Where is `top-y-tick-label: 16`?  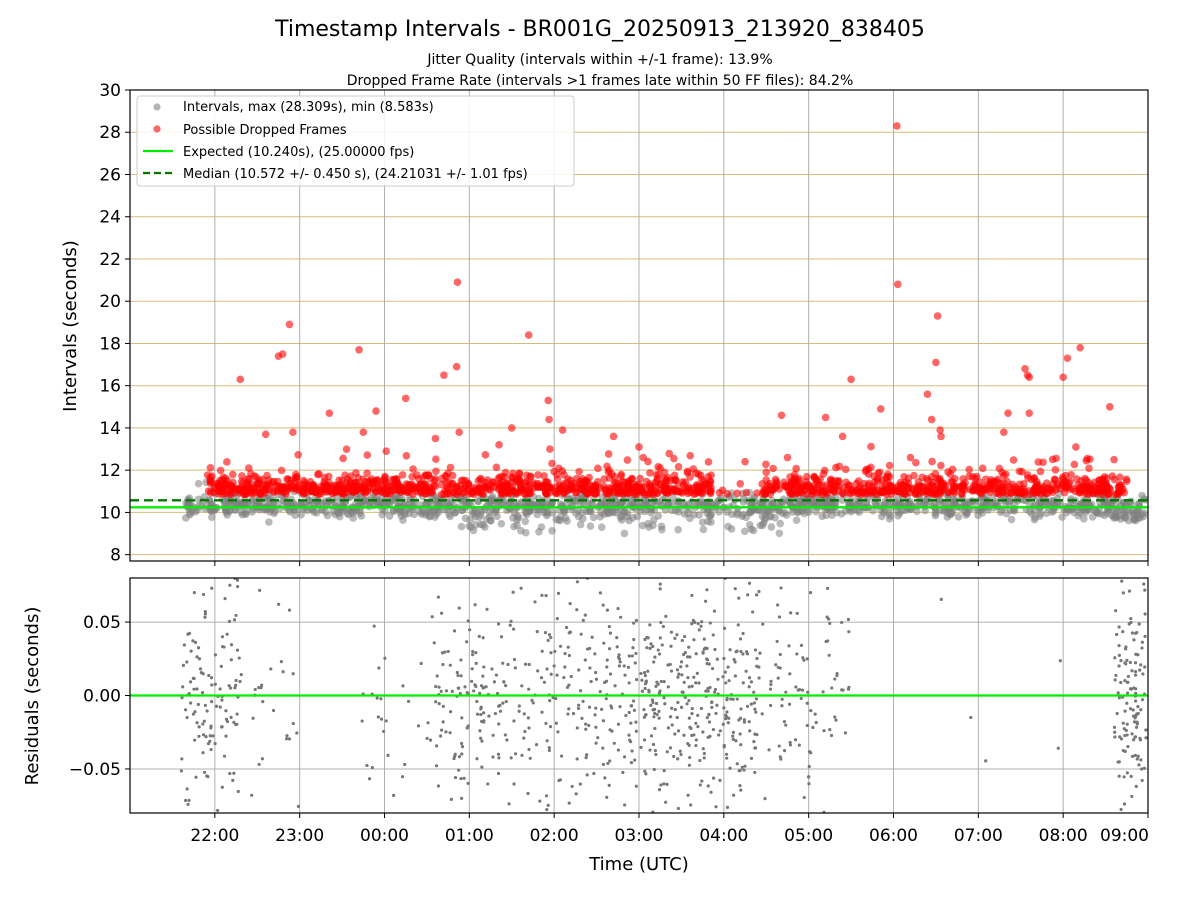
top-y-tick-label: 16 is located at coordinates (110, 387).